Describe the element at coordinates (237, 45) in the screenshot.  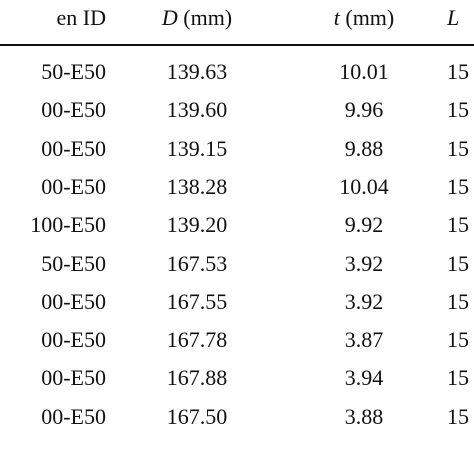
I see `header-rule` at that location.